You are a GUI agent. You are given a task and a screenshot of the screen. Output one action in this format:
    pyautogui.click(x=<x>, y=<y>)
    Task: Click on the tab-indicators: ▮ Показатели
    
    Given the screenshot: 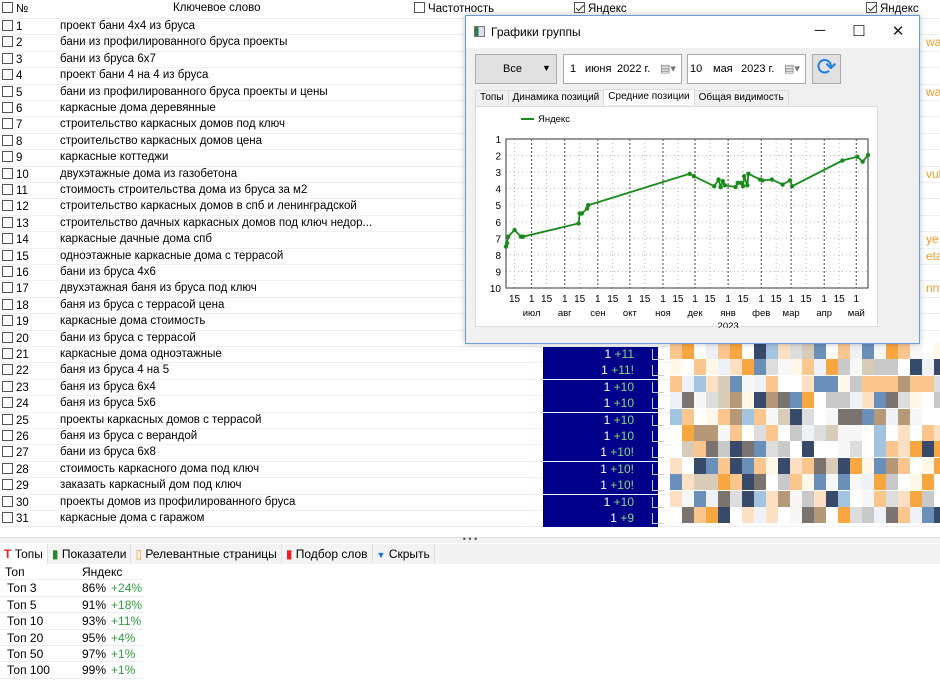 What is the action you would take?
    pyautogui.click(x=90, y=554)
    